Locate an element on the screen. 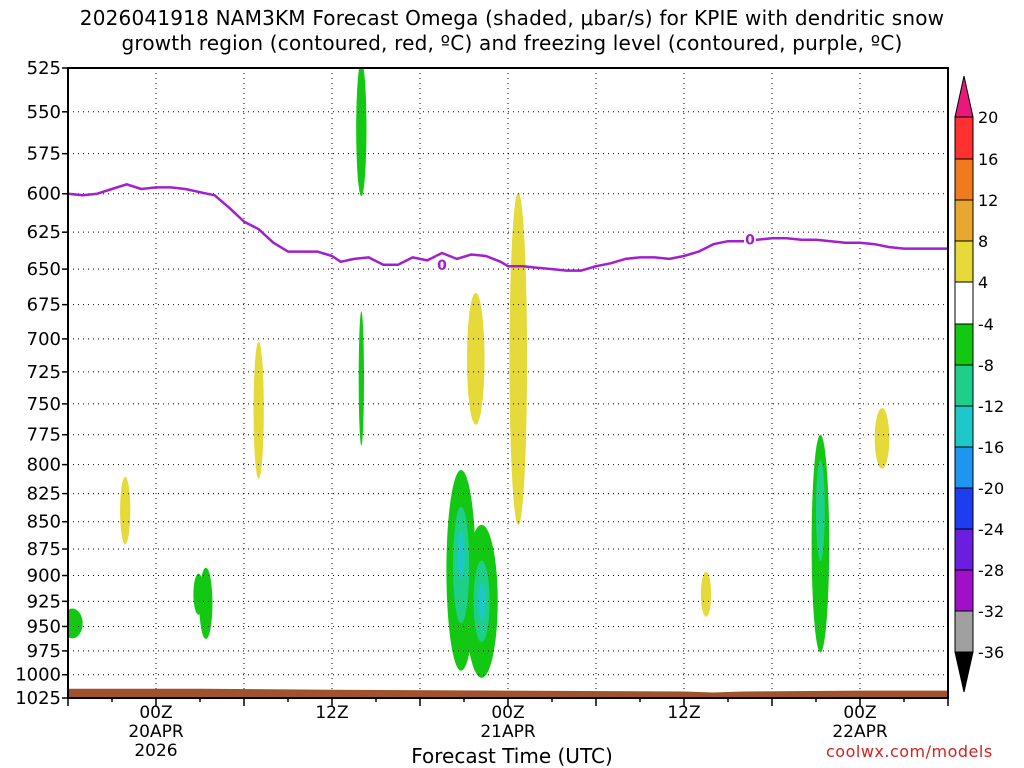  colorbar-top-arrow is located at coordinates (964, 96).